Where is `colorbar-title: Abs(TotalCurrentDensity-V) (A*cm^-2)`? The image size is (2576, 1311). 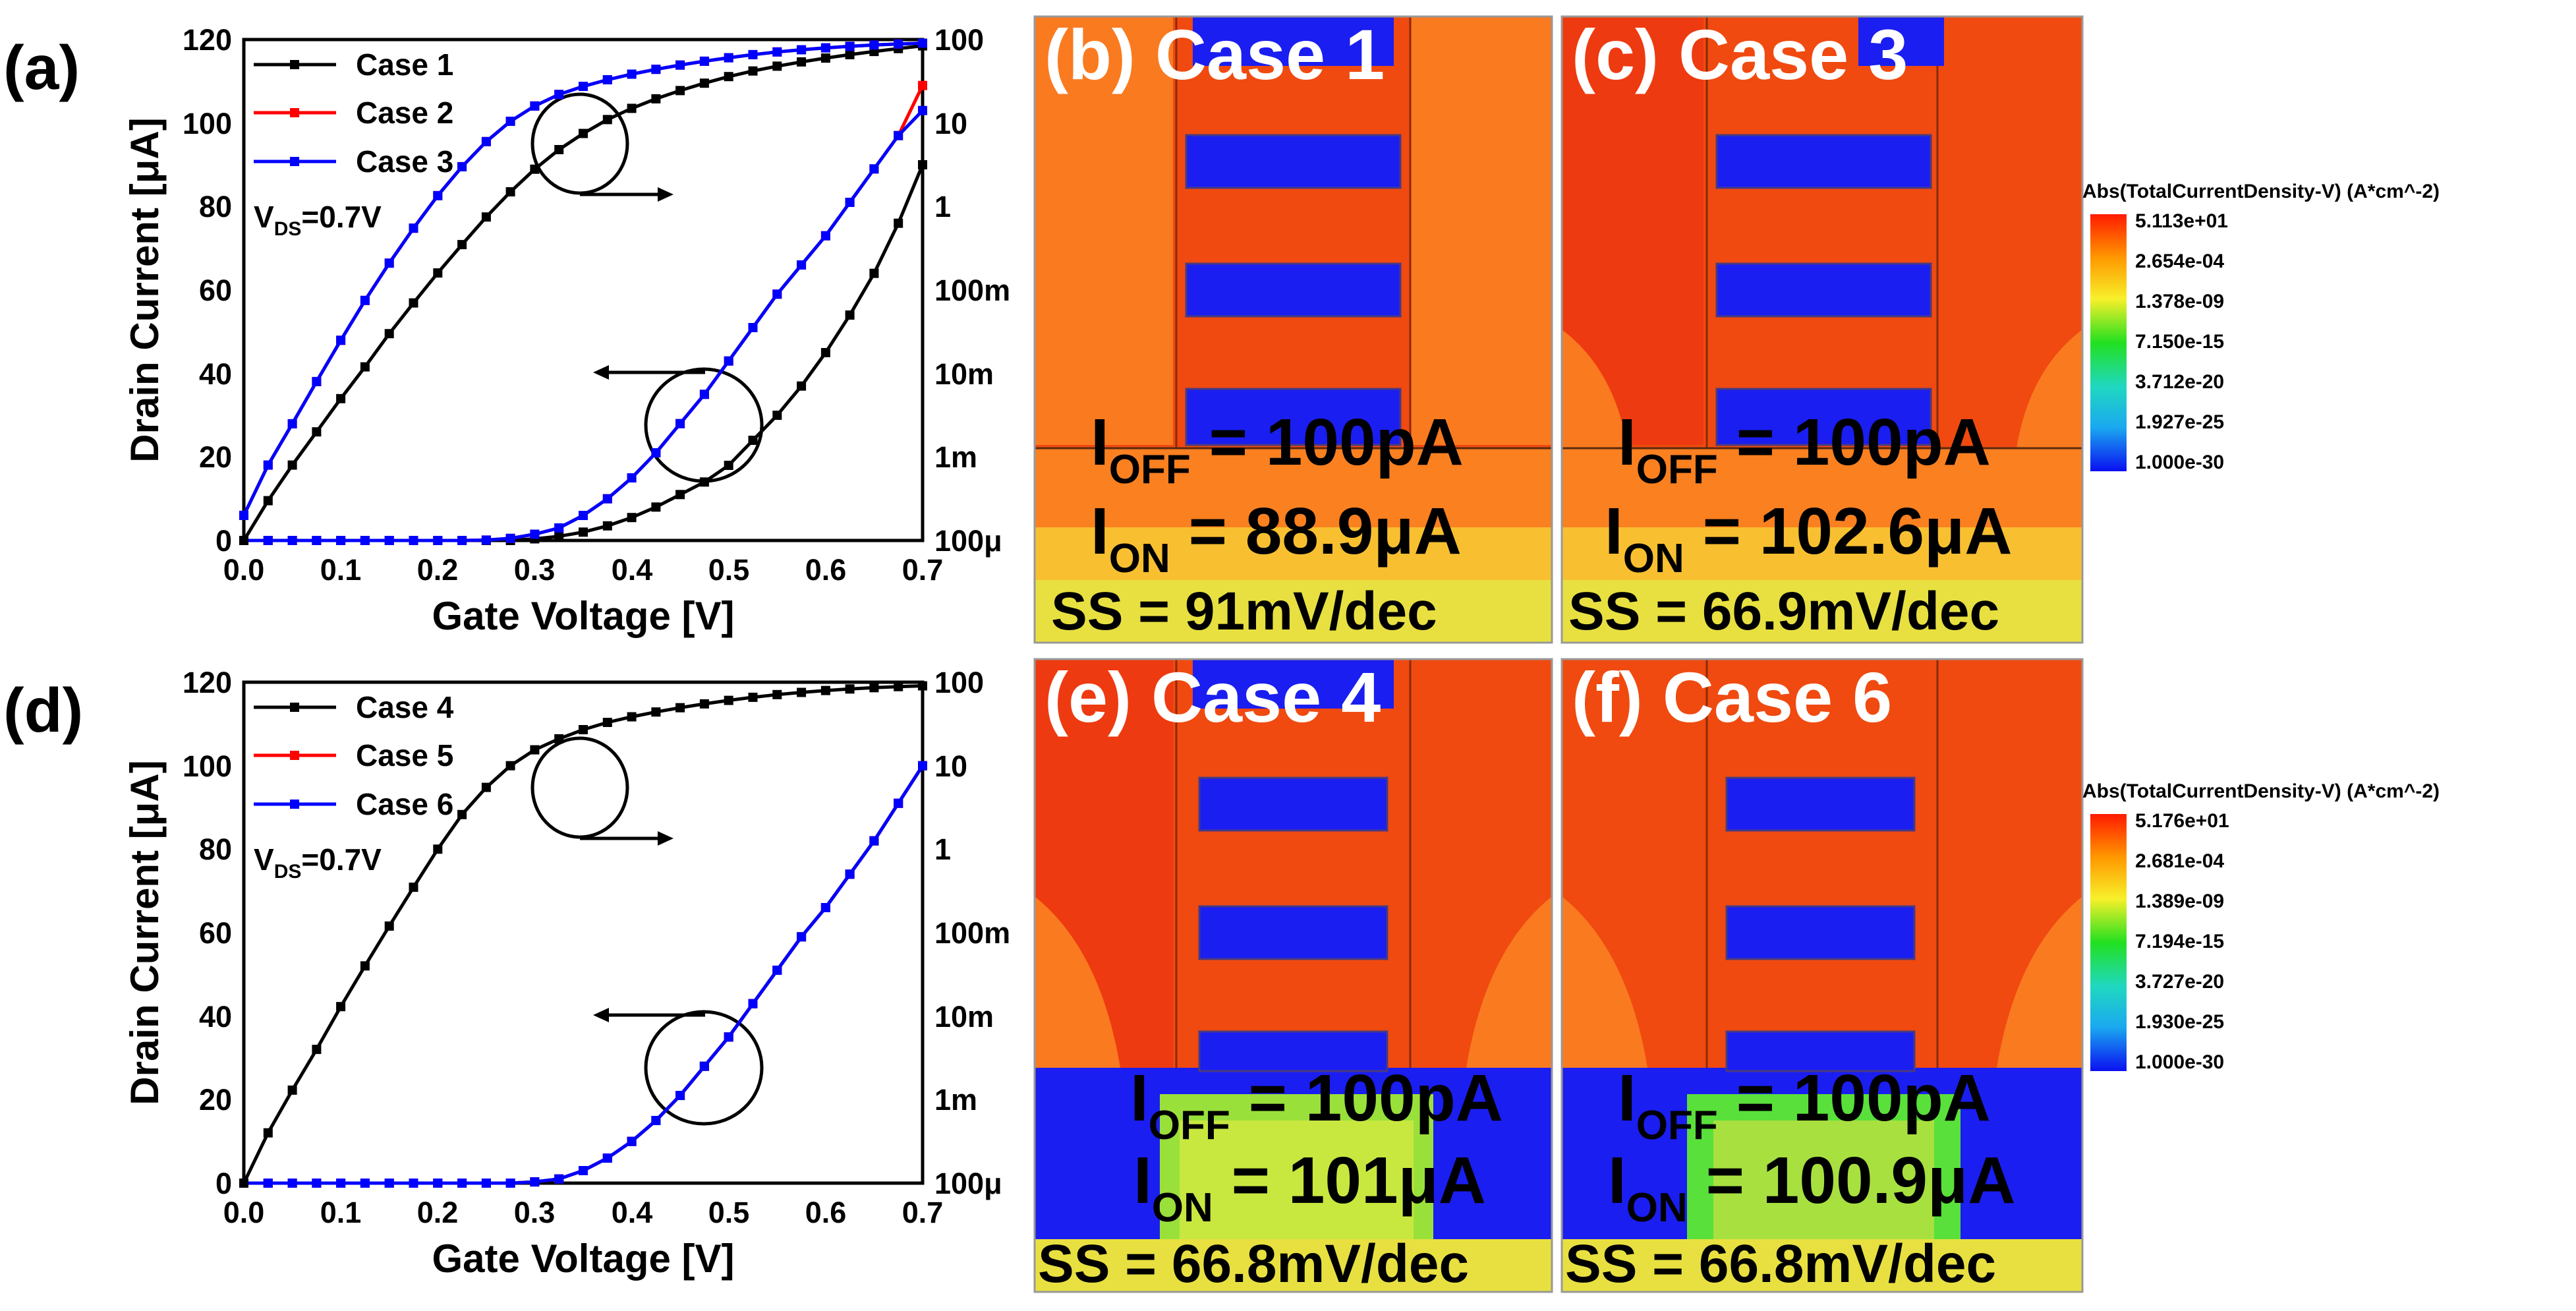
colorbar-title: Abs(TotalCurrentDensity-V) (A*cm^-2) is located at coordinates (2261, 791).